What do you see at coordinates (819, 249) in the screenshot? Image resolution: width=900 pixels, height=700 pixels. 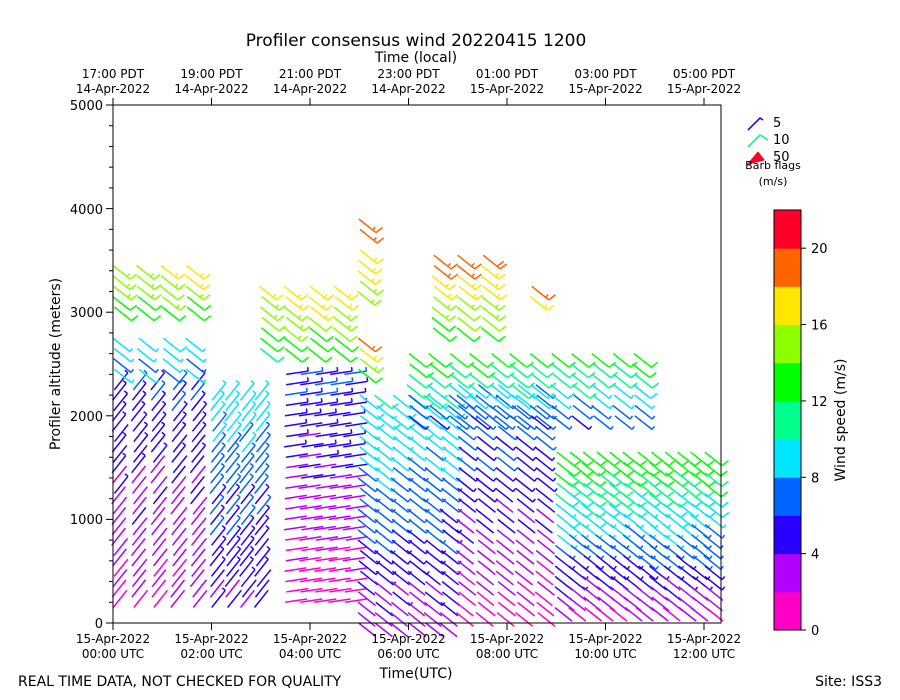 I see `colorbar-tick-label: 20` at bounding box center [819, 249].